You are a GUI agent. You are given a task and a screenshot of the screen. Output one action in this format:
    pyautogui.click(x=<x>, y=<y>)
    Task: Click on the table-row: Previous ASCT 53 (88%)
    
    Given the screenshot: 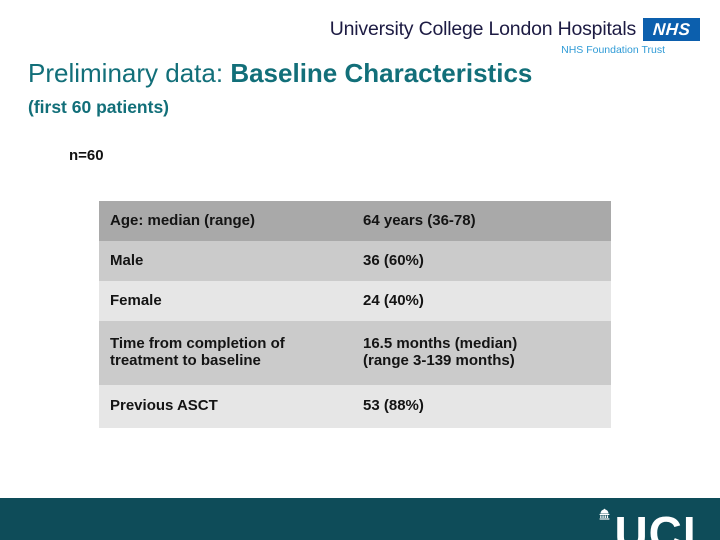 What is the action you would take?
    pyautogui.click(x=355, y=406)
    